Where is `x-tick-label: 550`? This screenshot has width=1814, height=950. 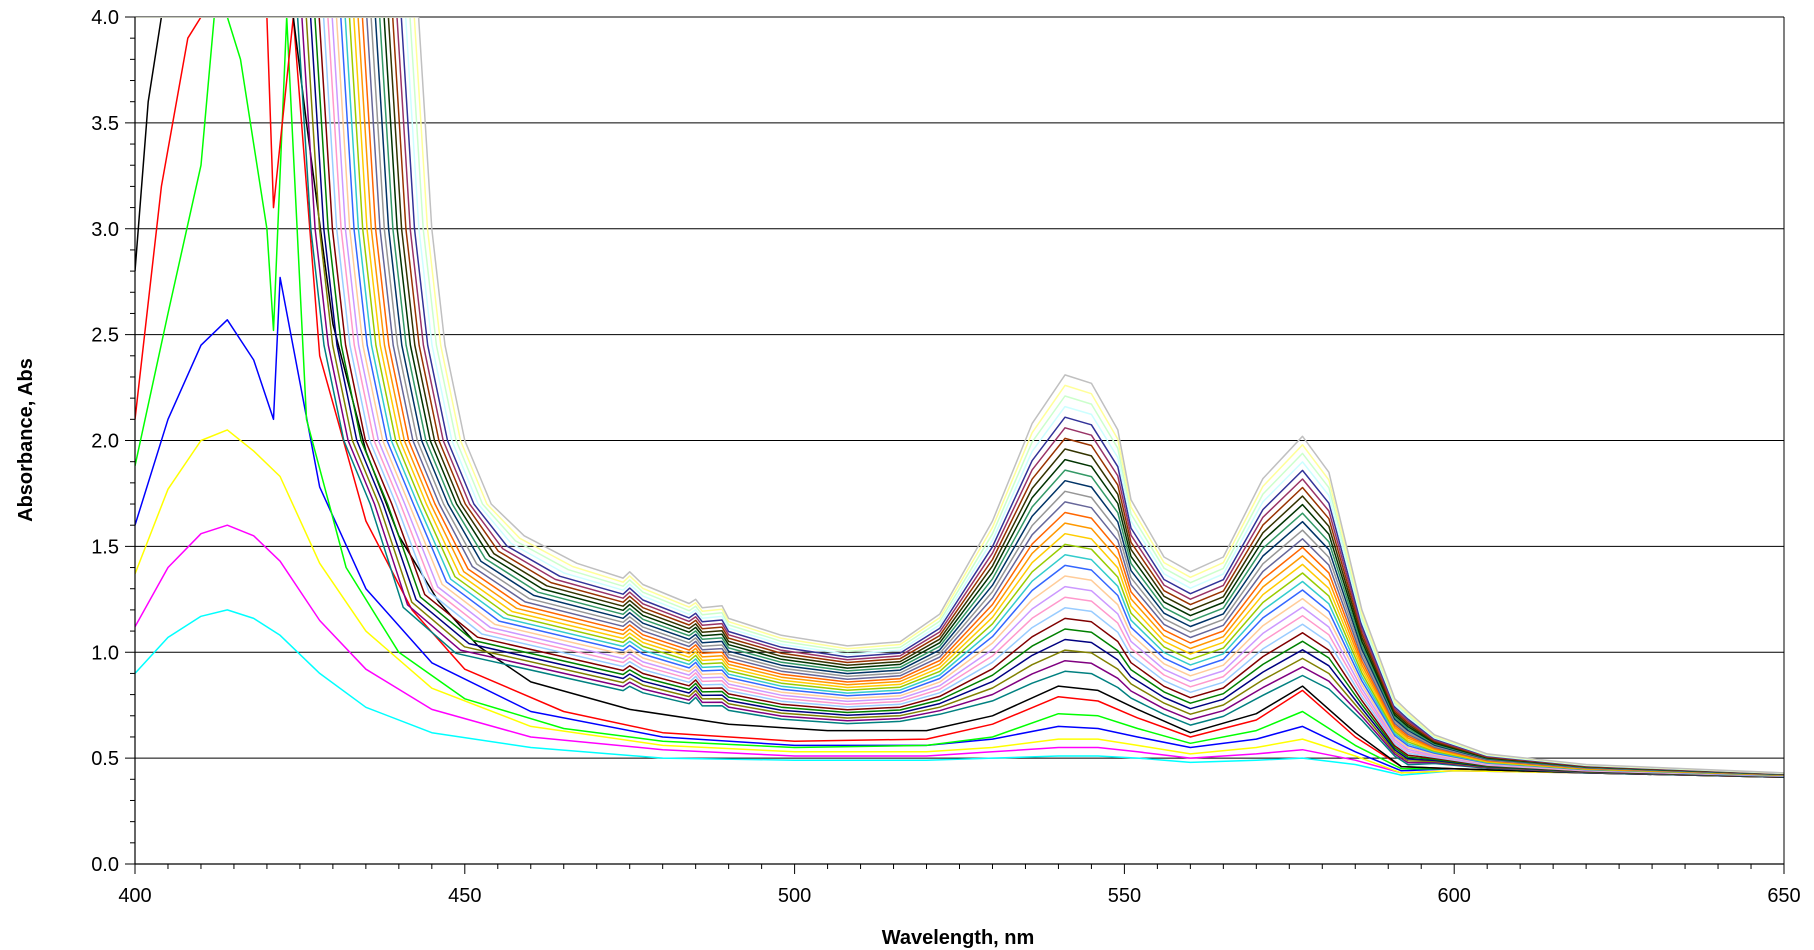
x-tick-label: 550 is located at coordinates (1124, 896).